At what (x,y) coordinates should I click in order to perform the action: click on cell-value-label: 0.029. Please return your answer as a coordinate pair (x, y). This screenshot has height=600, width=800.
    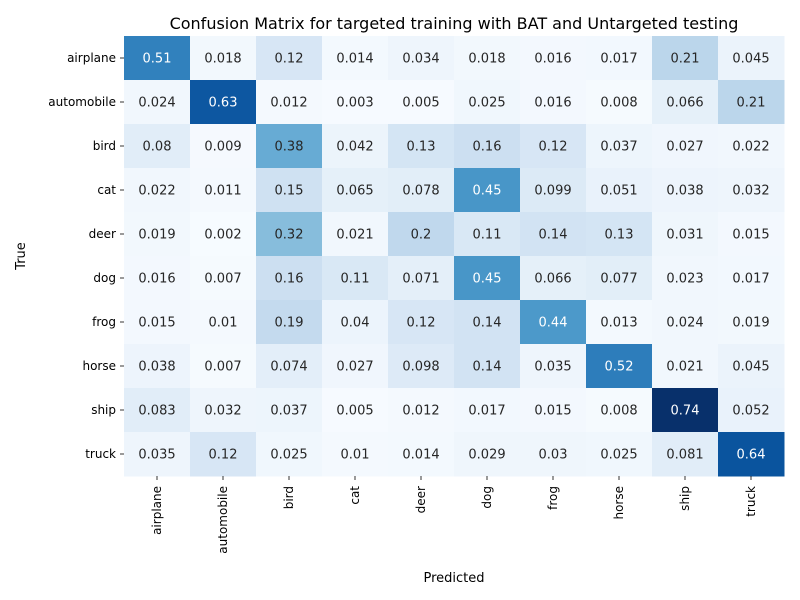
    Looking at the image, I should click on (486, 455).